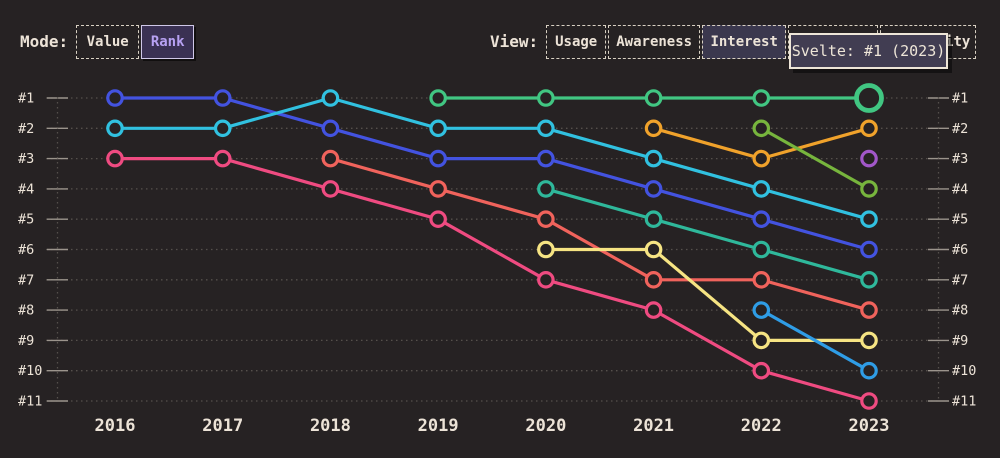 This screenshot has height=458, width=1000. Describe the element at coordinates (869, 401) in the screenshot. I see `data-point-pink-2023` at that location.